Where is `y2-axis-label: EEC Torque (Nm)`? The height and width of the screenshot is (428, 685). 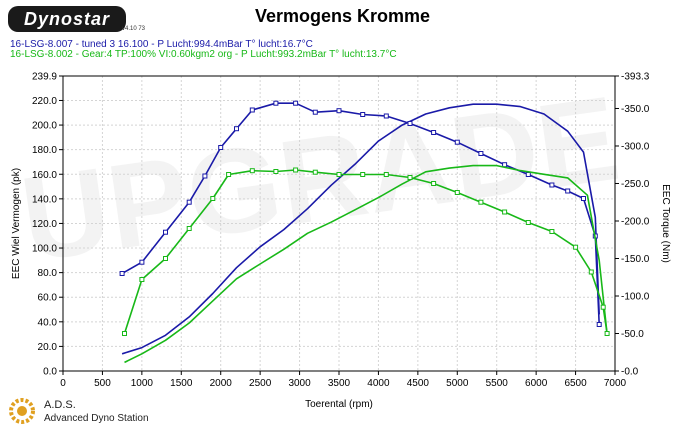
y2-axis-label: EEC Torque (Nm) is located at coordinates (665, 223).